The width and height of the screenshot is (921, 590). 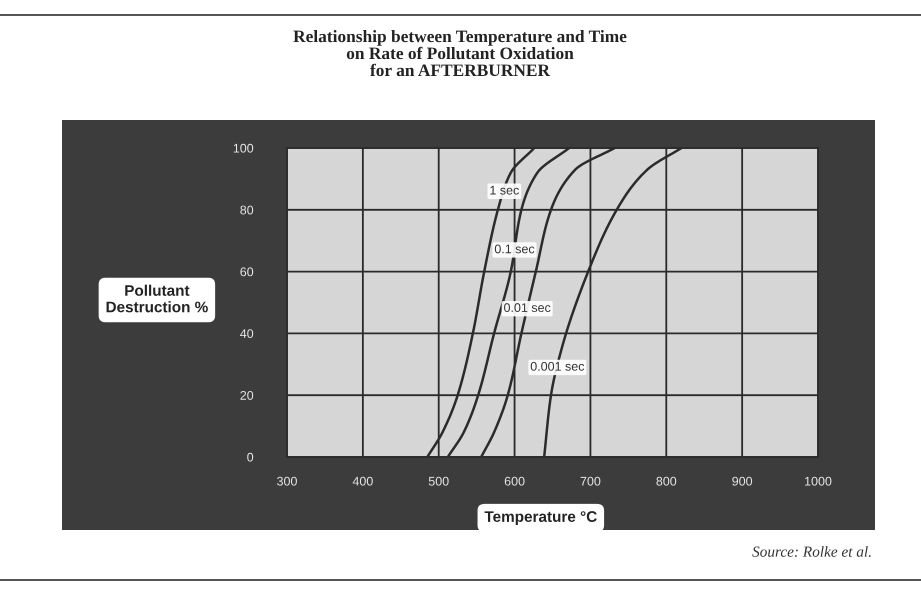 I want to click on series-label: 0.001 sec, so click(x=557, y=366).